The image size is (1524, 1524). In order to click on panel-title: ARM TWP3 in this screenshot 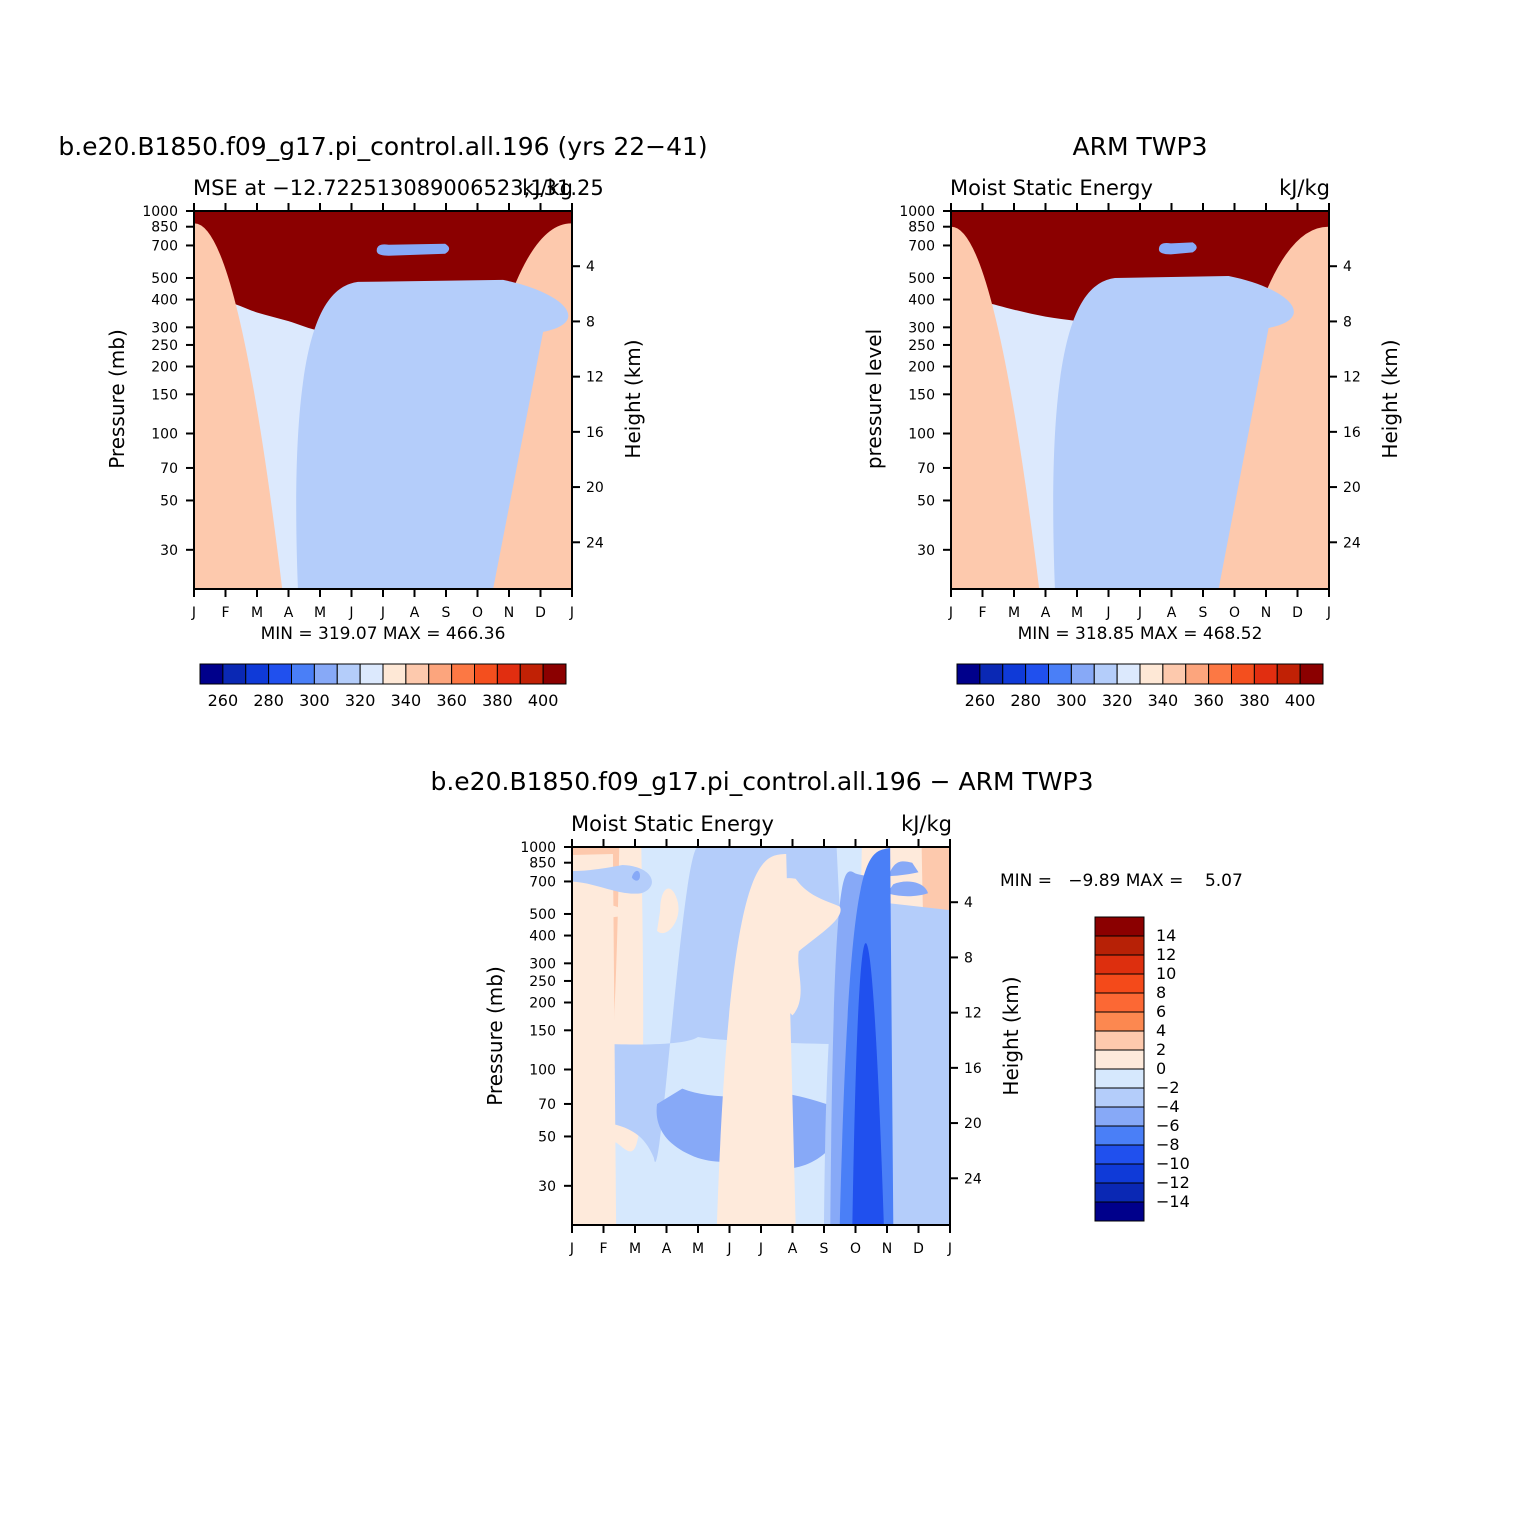, I will do `click(1140, 146)`.